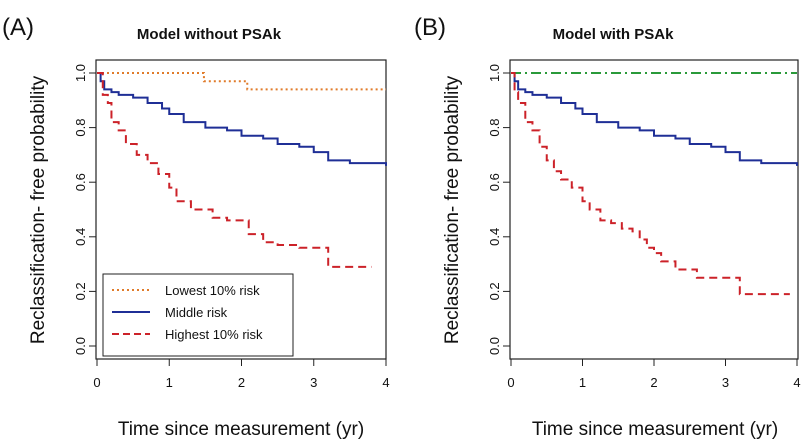 The height and width of the screenshot is (445, 801). Describe the element at coordinates (725, 382) in the screenshot. I see `panel-b-x-tick-label: 3` at that location.